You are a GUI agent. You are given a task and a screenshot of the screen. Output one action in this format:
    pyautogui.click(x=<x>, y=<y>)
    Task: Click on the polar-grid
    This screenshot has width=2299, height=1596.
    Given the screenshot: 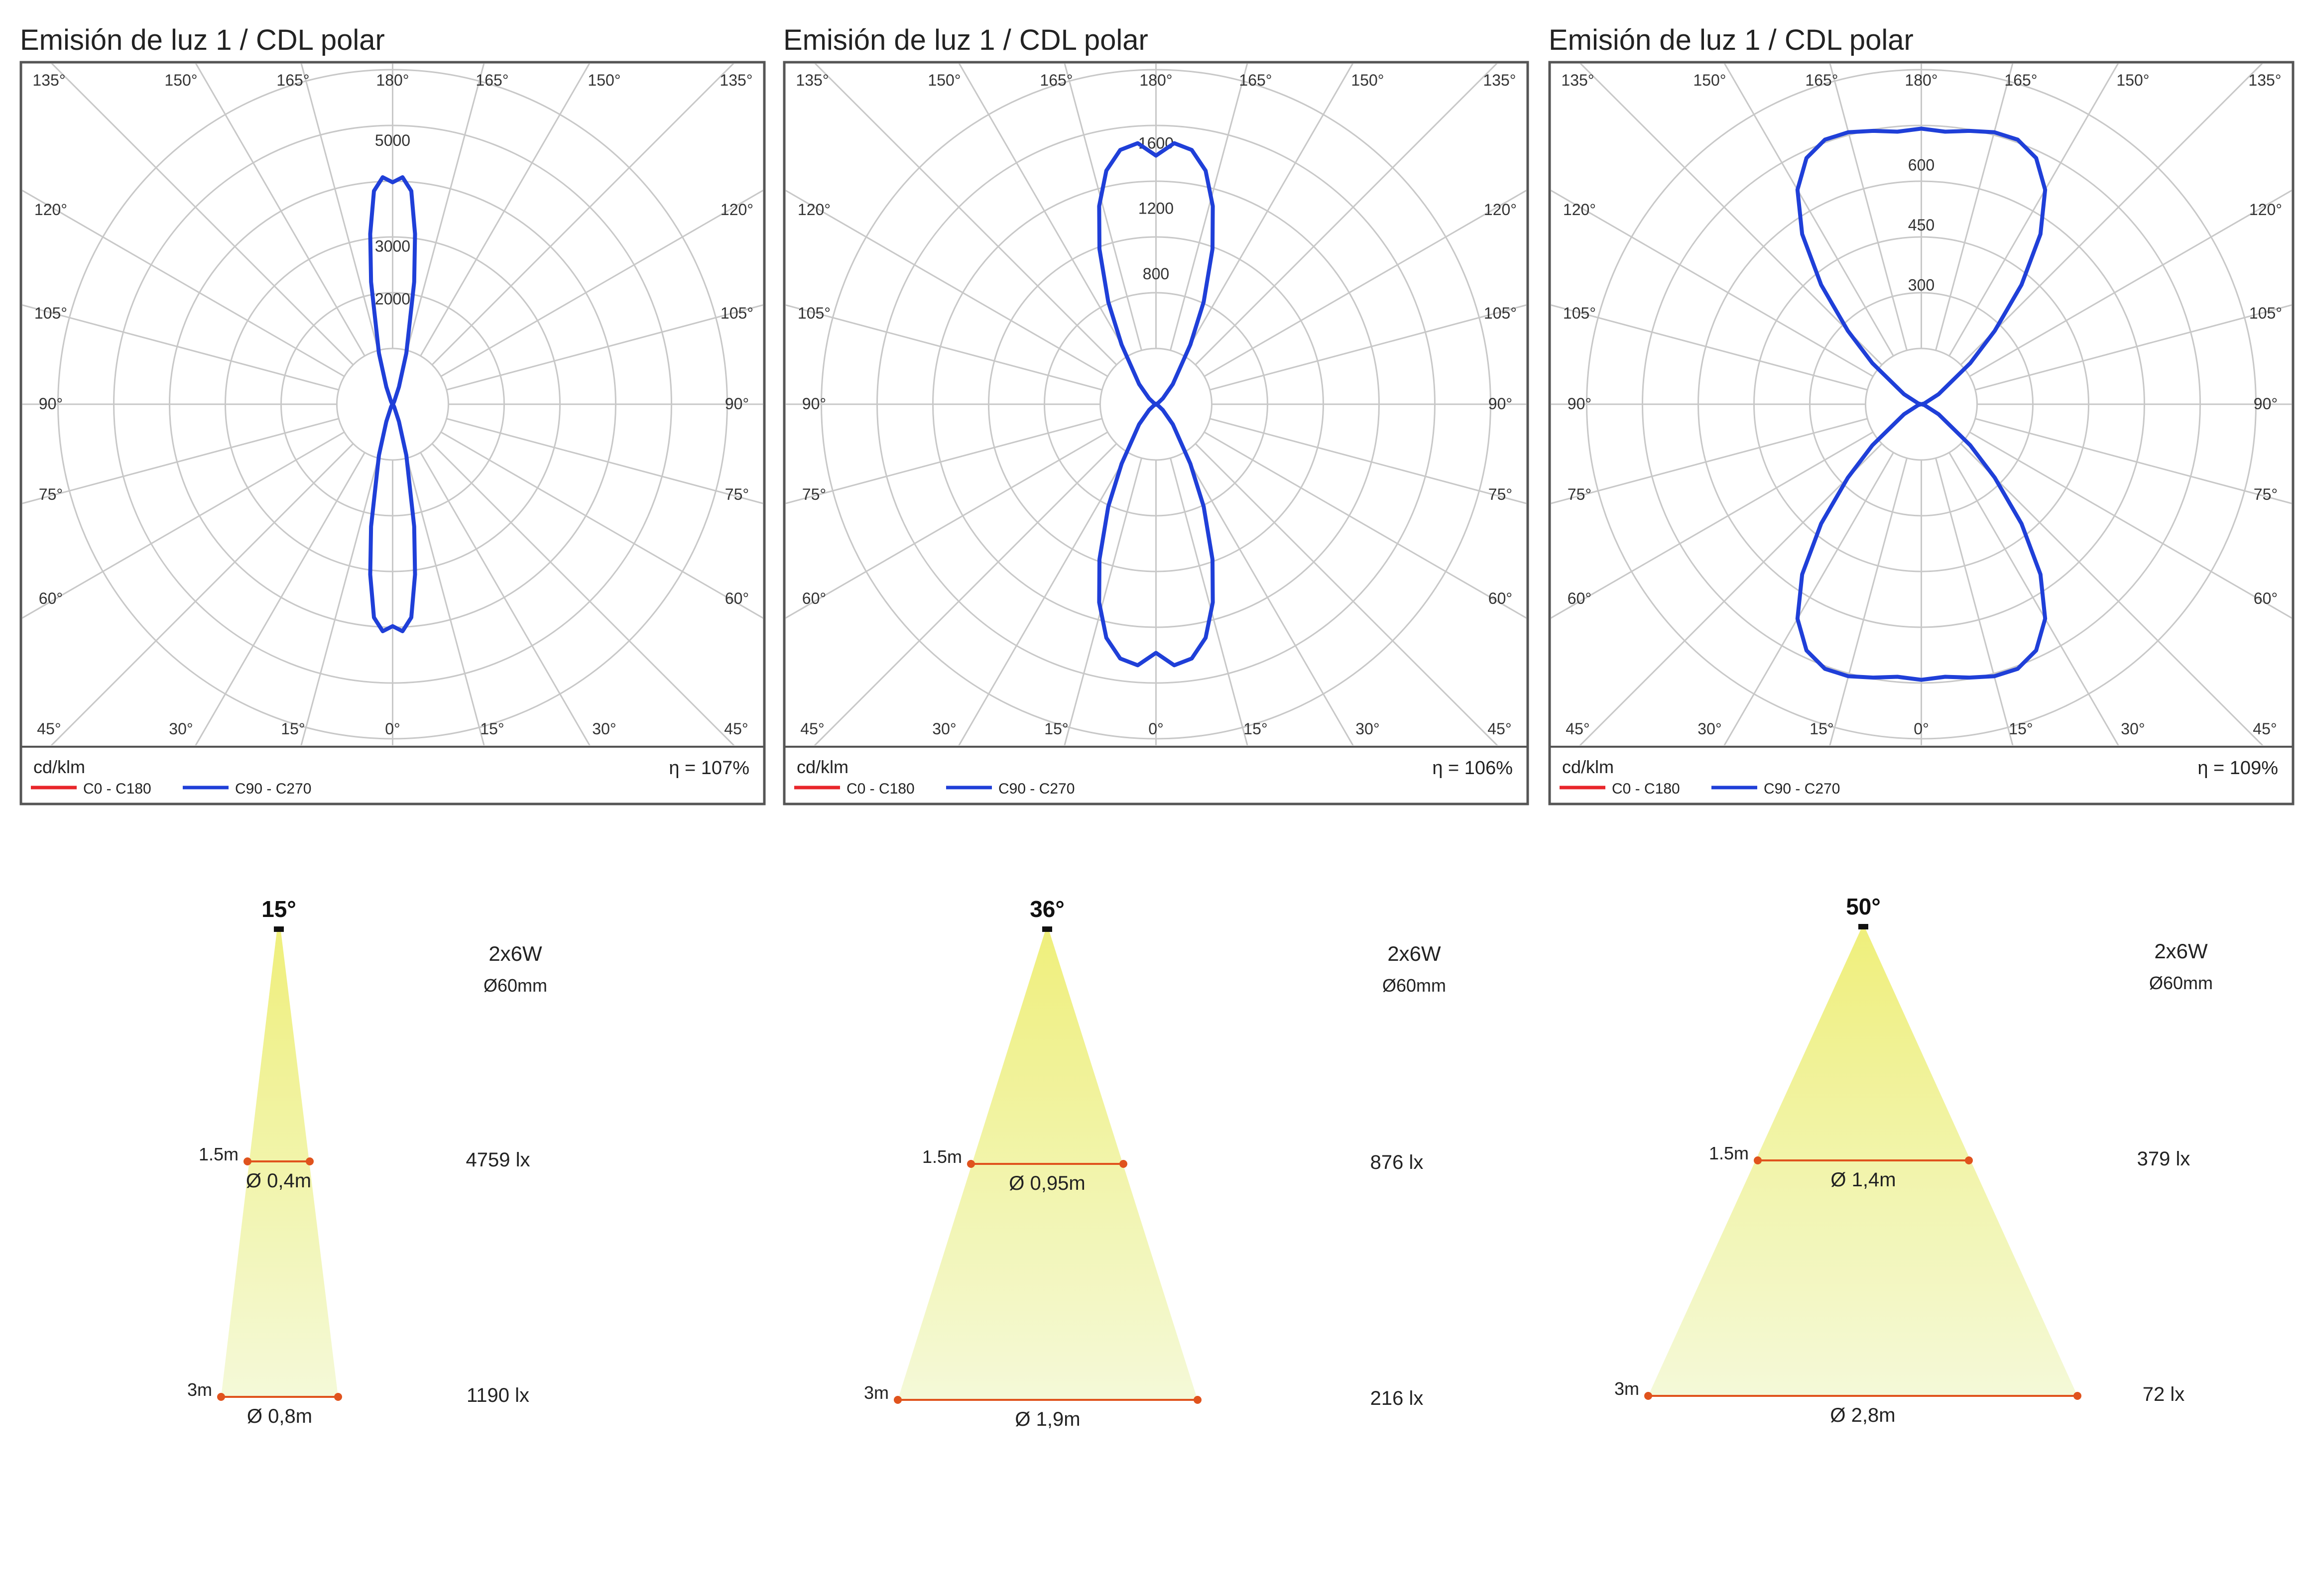 What is the action you would take?
    pyautogui.click(x=1156, y=404)
    